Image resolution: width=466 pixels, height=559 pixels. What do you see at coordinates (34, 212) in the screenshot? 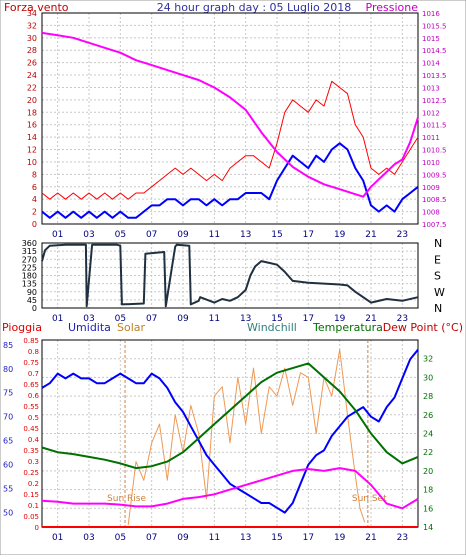
I see `wind-y-tick: 2` at bounding box center [34, 212].